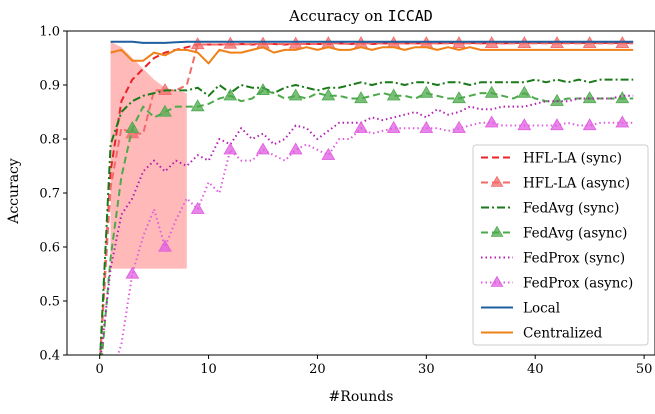  Describe the element at coordinates (541, 309) in the screenshot. I see `legend-label-6: Local` at that location.